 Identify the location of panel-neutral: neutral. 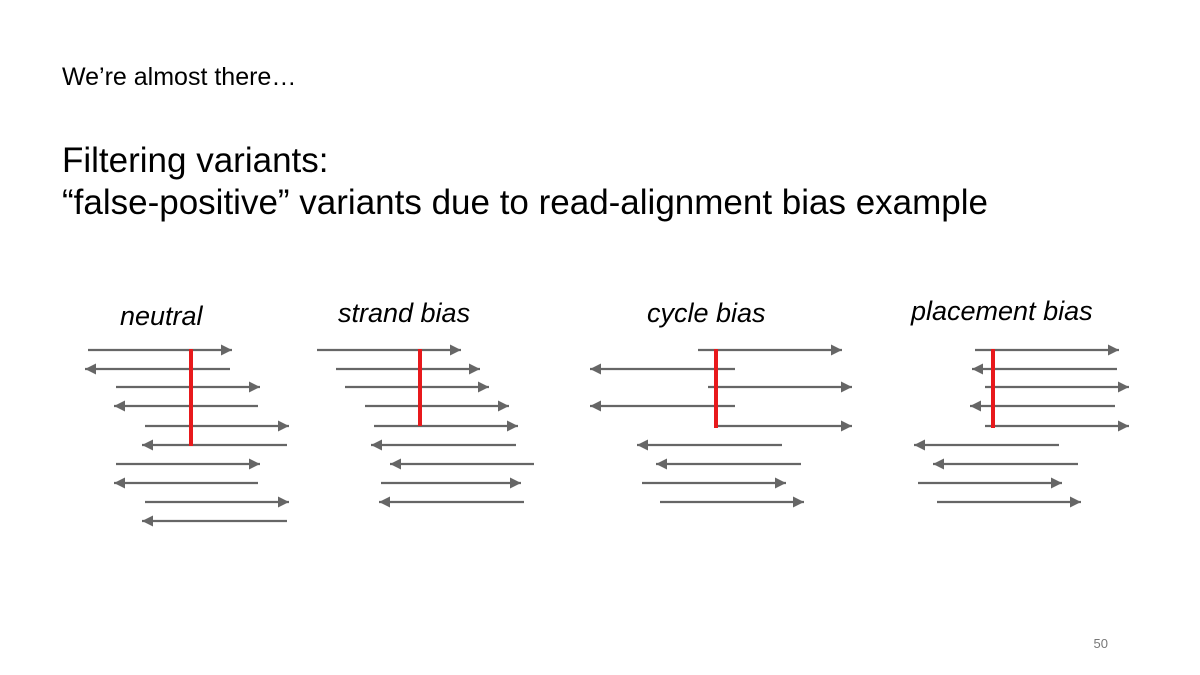
(187, 414).